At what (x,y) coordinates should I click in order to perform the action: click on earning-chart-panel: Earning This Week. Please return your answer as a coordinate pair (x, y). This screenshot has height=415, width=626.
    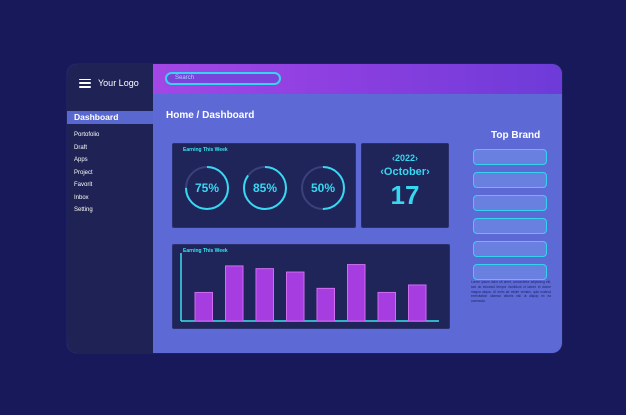
    Looking at the image, I should click on (311, 286).